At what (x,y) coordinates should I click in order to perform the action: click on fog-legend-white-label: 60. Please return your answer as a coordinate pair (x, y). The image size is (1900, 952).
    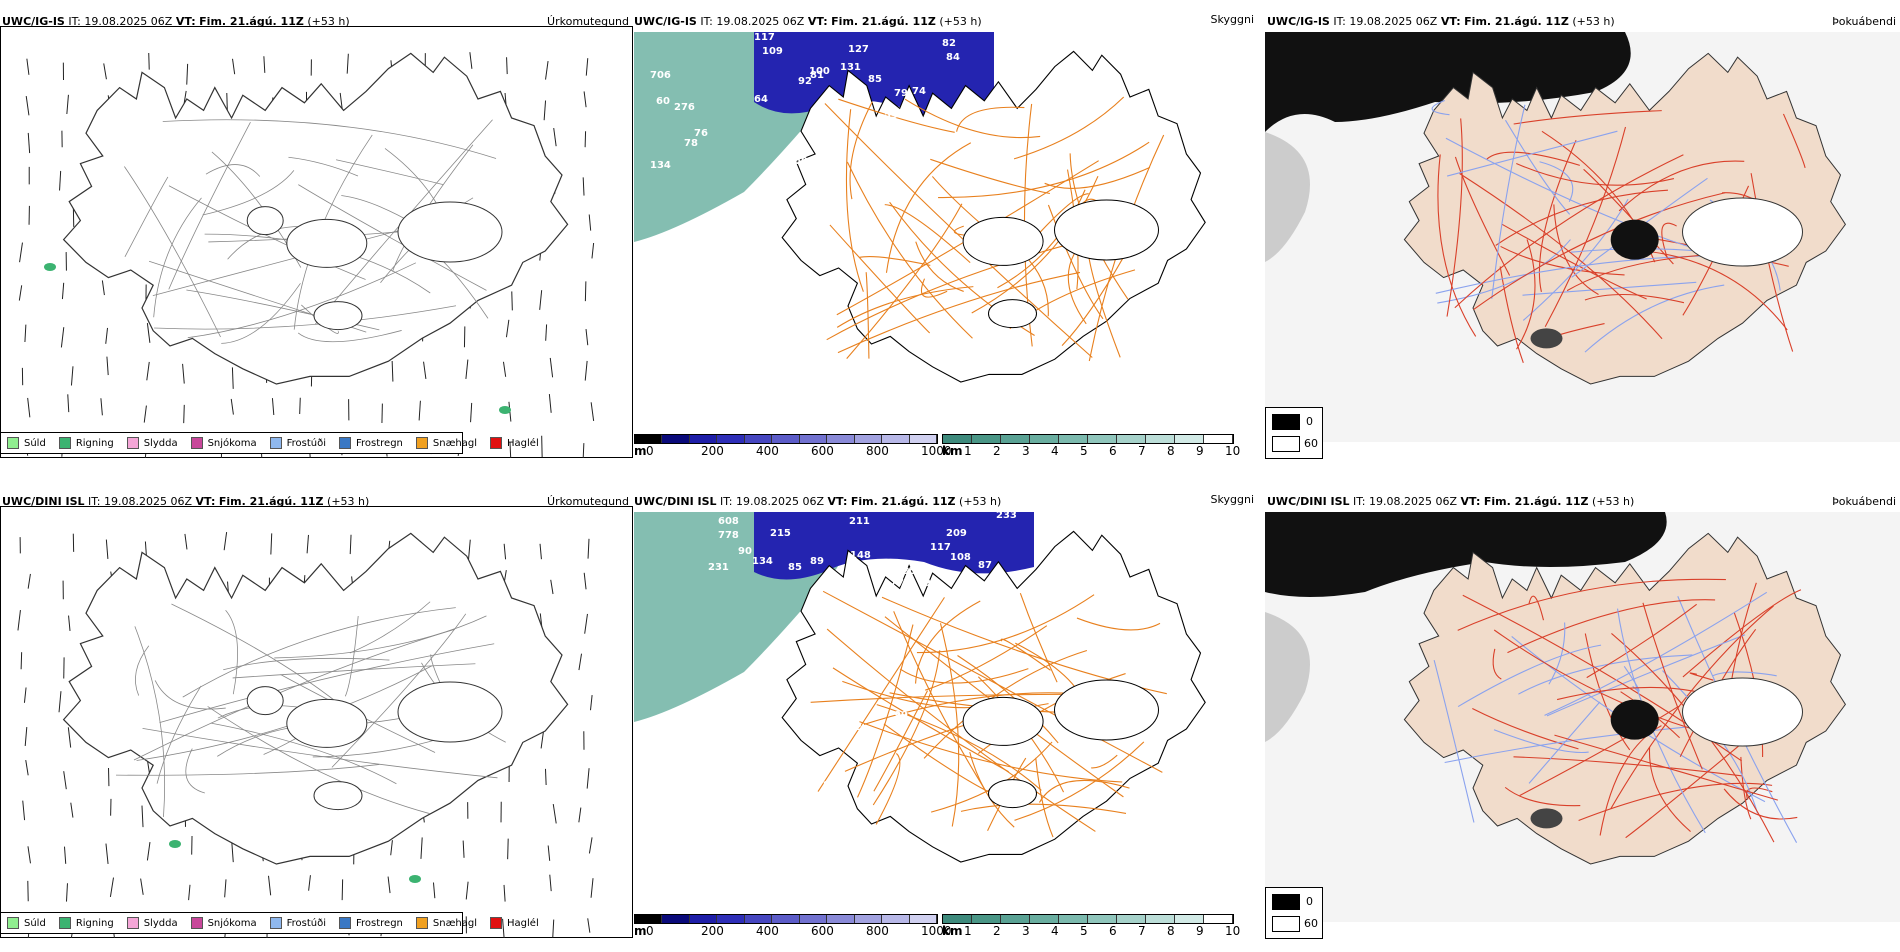
    Looking at the image, I should click on (1311, 923).